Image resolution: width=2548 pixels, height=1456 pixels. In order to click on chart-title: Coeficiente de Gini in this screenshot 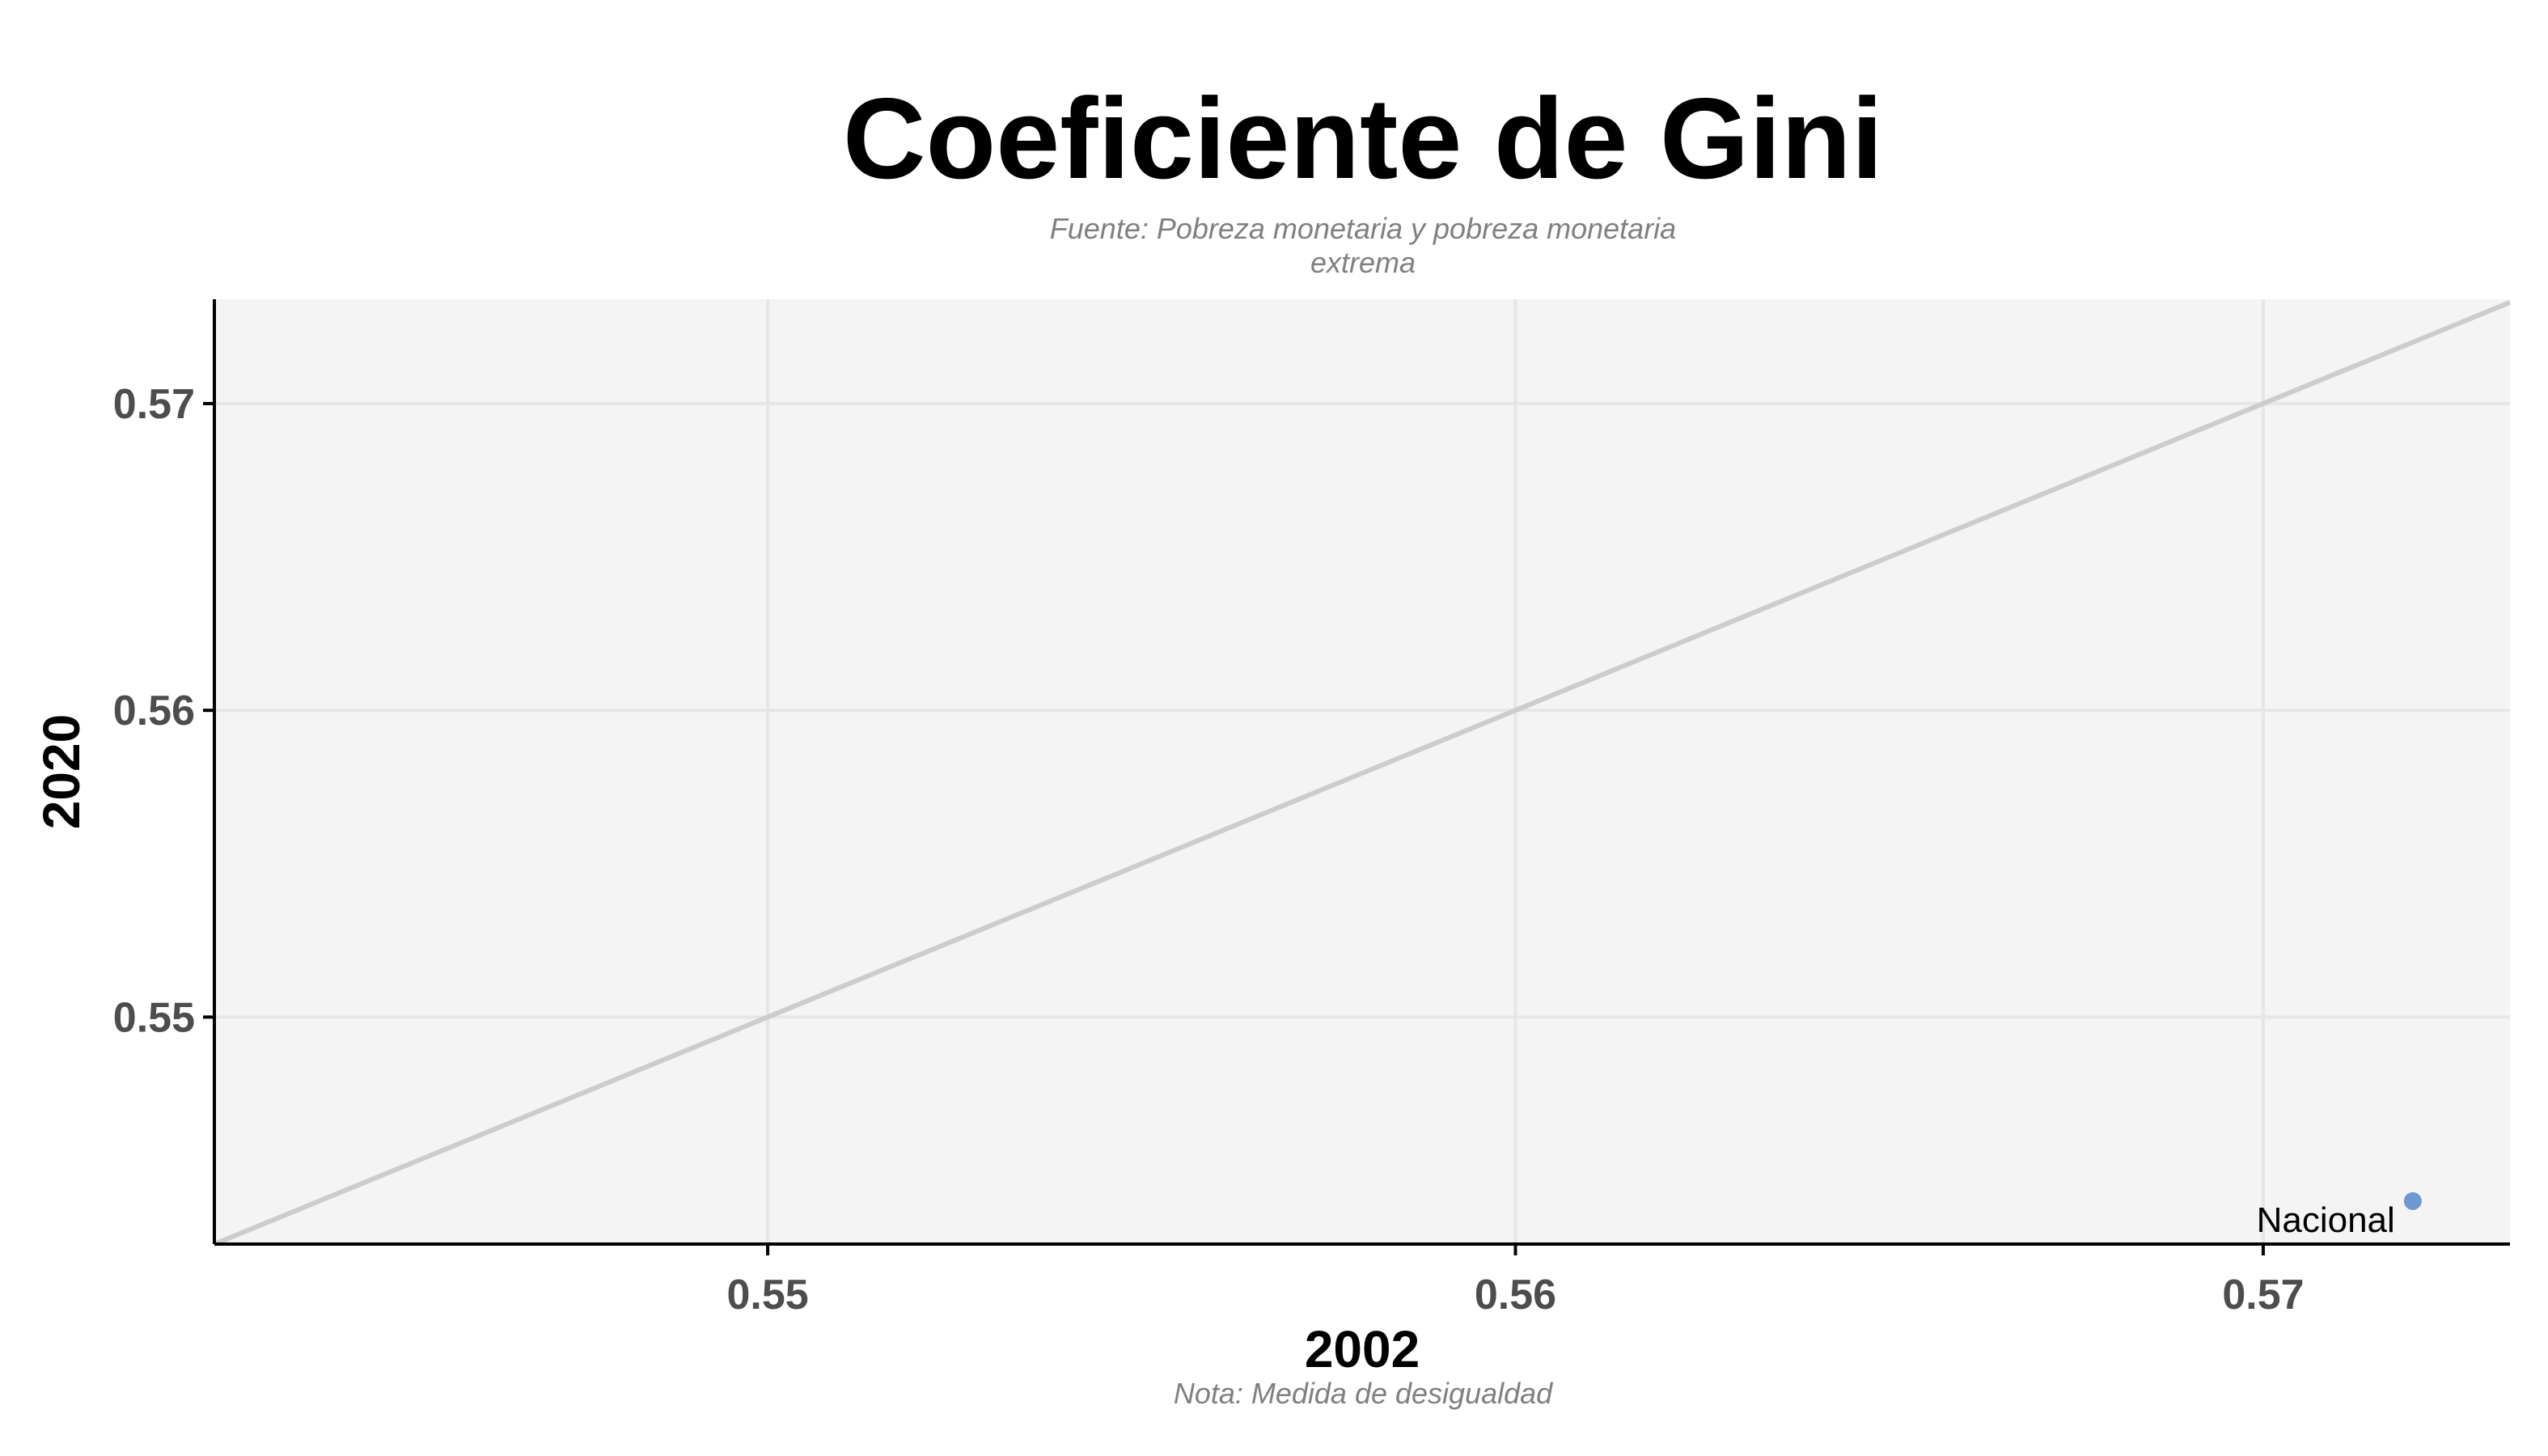, I will do `click(1363, 138)`.